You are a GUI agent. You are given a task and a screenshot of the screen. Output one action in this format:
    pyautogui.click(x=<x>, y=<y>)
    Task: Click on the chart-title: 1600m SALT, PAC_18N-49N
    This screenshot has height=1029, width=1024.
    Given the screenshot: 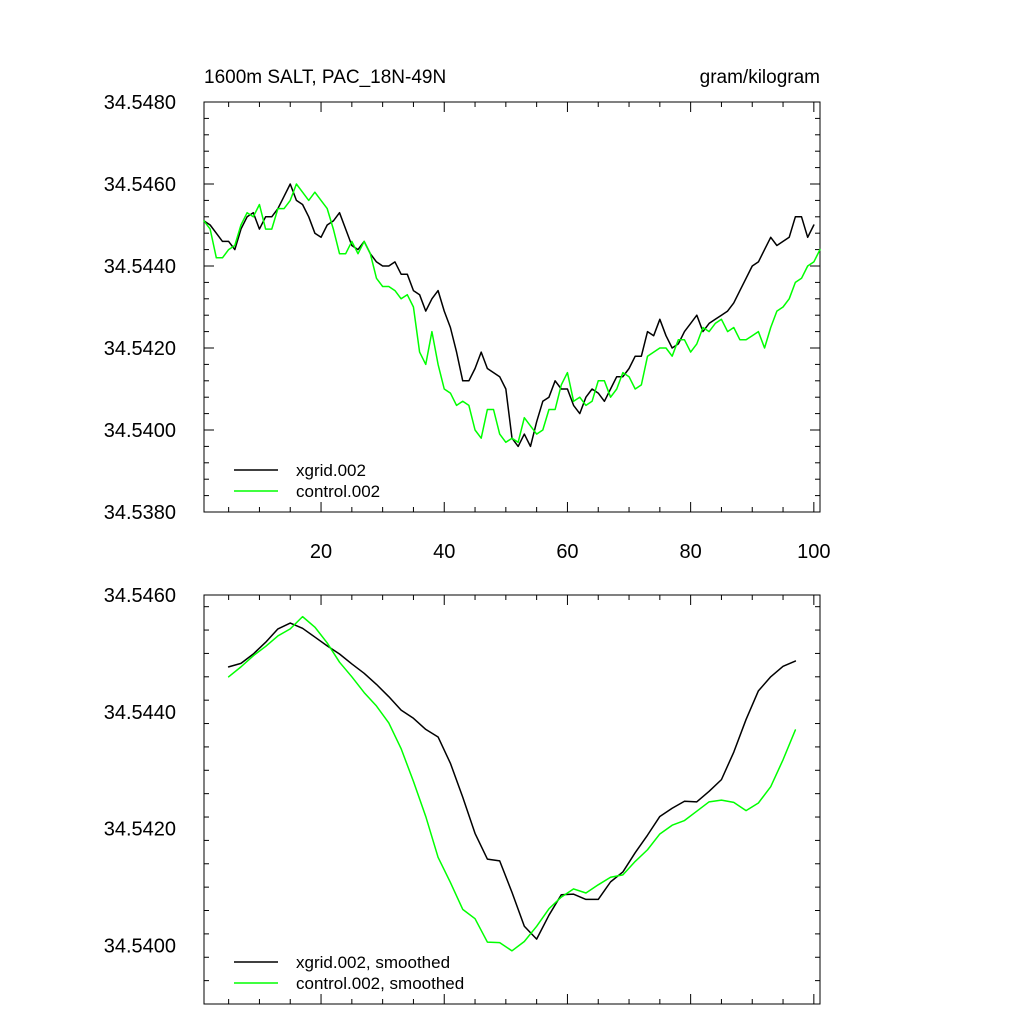 What is the action you would take?
    pyautogui.click(x=325, y=77)
    